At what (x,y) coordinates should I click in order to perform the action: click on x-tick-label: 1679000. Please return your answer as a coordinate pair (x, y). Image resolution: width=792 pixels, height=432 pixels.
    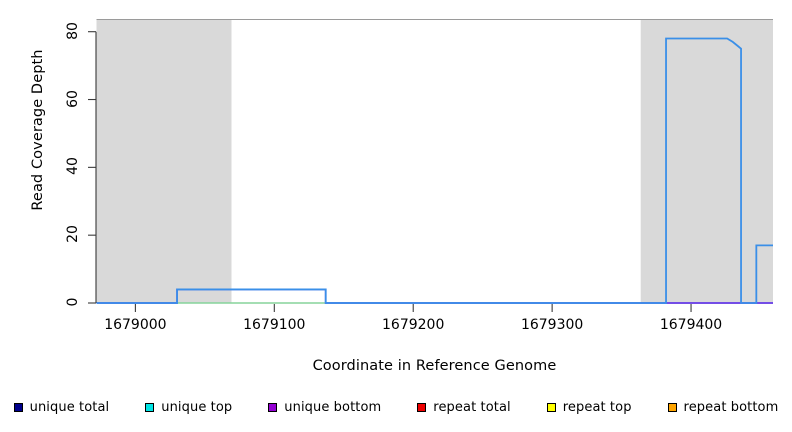
    Looking at the image, I should click on (135, 325).